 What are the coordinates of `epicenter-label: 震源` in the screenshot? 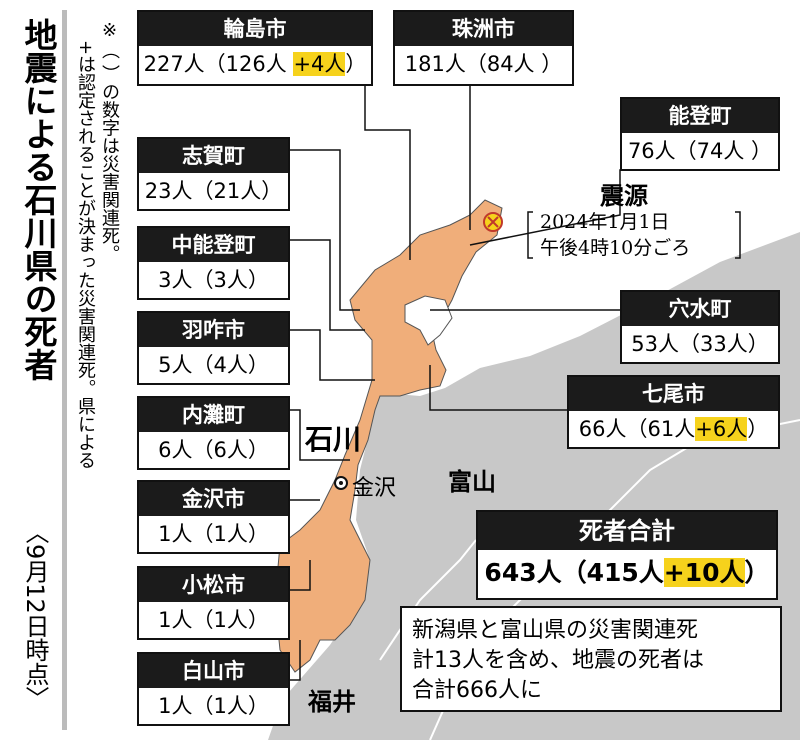 It's located at (624, 196).